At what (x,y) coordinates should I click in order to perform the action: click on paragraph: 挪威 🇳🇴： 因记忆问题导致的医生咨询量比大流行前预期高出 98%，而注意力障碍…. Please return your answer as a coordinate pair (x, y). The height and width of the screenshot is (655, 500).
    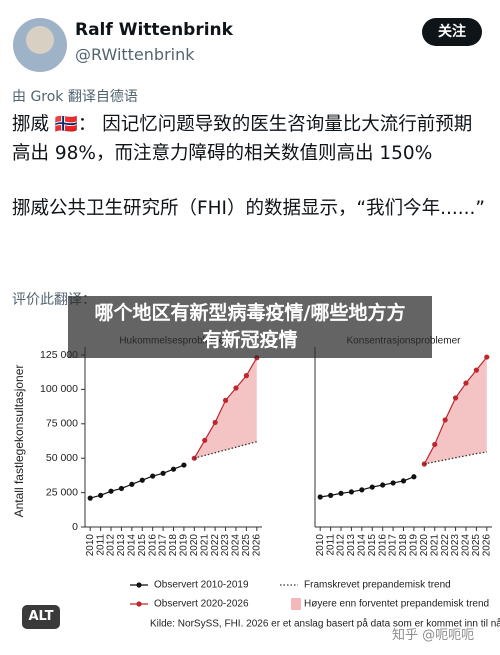
    Looking at the image, I should click on (242, 139).